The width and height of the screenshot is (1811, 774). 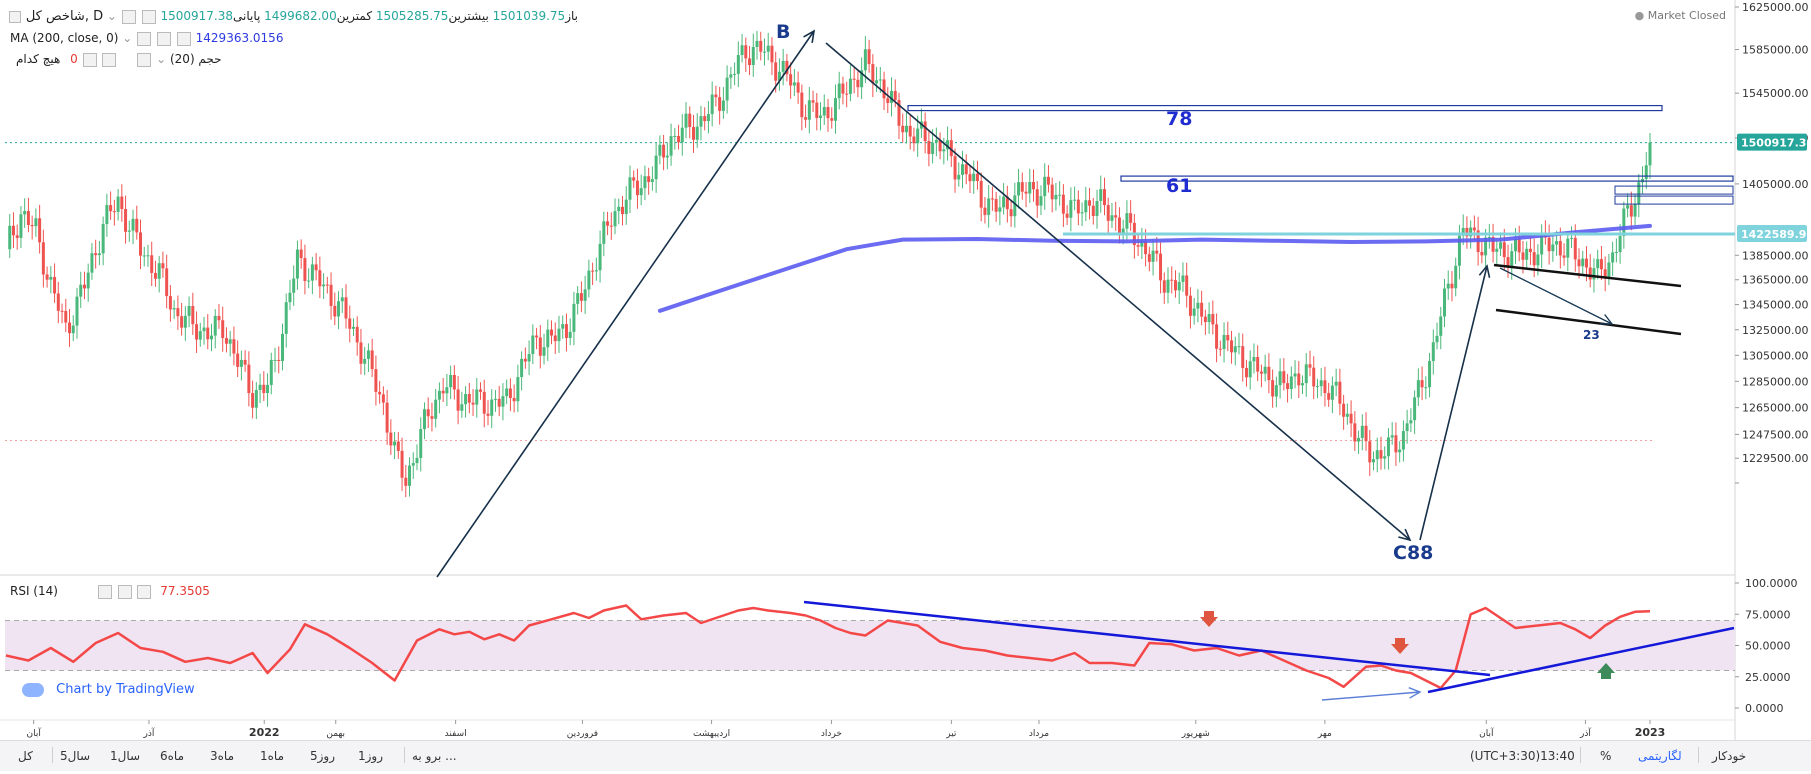 I want to click on rsi-divergence-line, so click(x=1147, y=638).